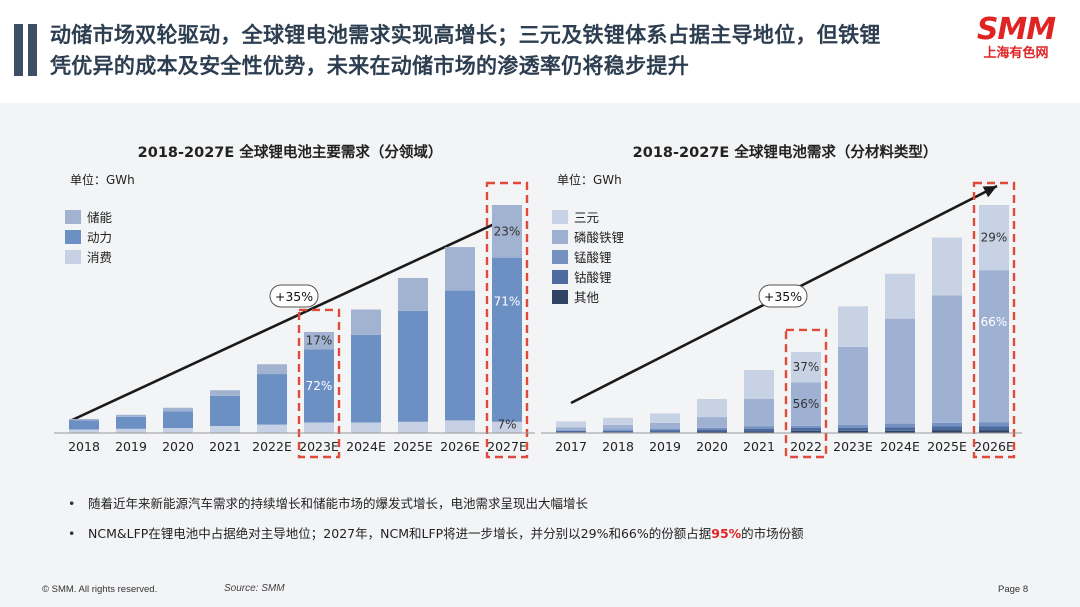 The height and width of the screenshot is (607, 1080). Describe the element at coordinates (785, 152) in the screenshot. I see `chart-title: 2018-2027E 全球锂电池需求（分材料类型）` at that location.